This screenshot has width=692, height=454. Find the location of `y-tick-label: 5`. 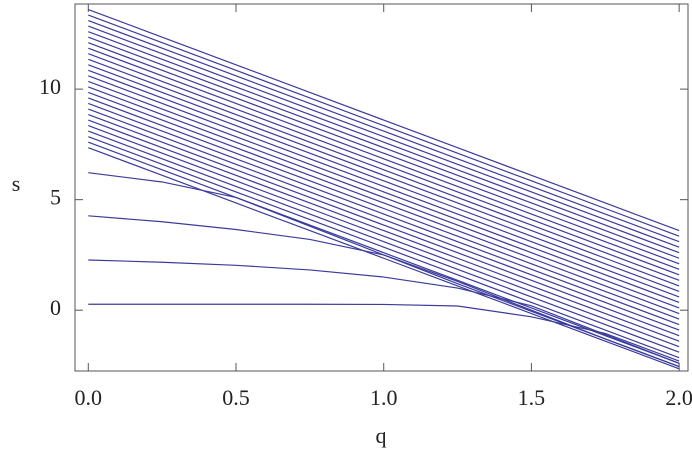

y-tick-label: 5 is located at coordinates (55, 197).